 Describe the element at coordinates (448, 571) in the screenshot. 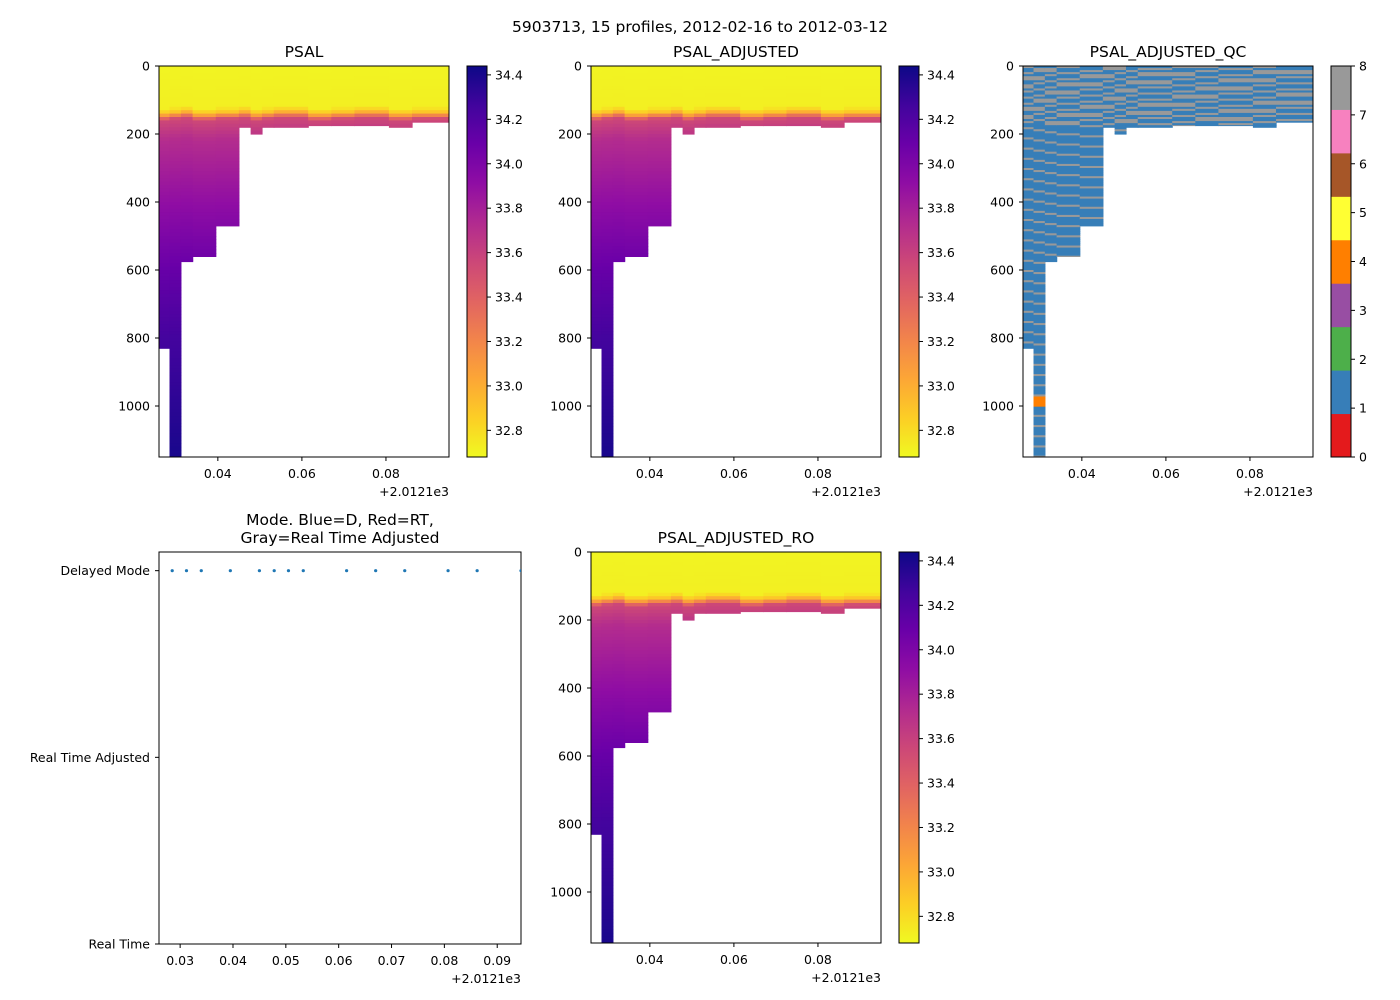

I see `mode-point` at that location.